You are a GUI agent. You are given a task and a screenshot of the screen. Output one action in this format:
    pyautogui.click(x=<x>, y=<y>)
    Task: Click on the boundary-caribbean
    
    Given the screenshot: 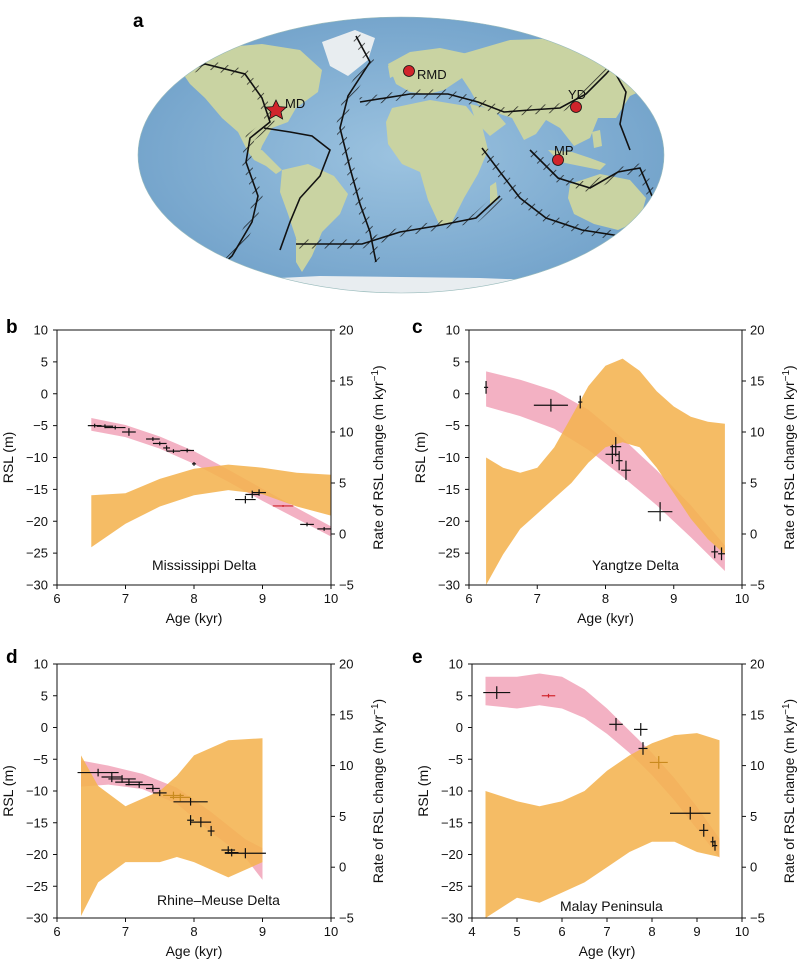 What is the action you would take?
    pyautogui.click(x=297, y=189)
    